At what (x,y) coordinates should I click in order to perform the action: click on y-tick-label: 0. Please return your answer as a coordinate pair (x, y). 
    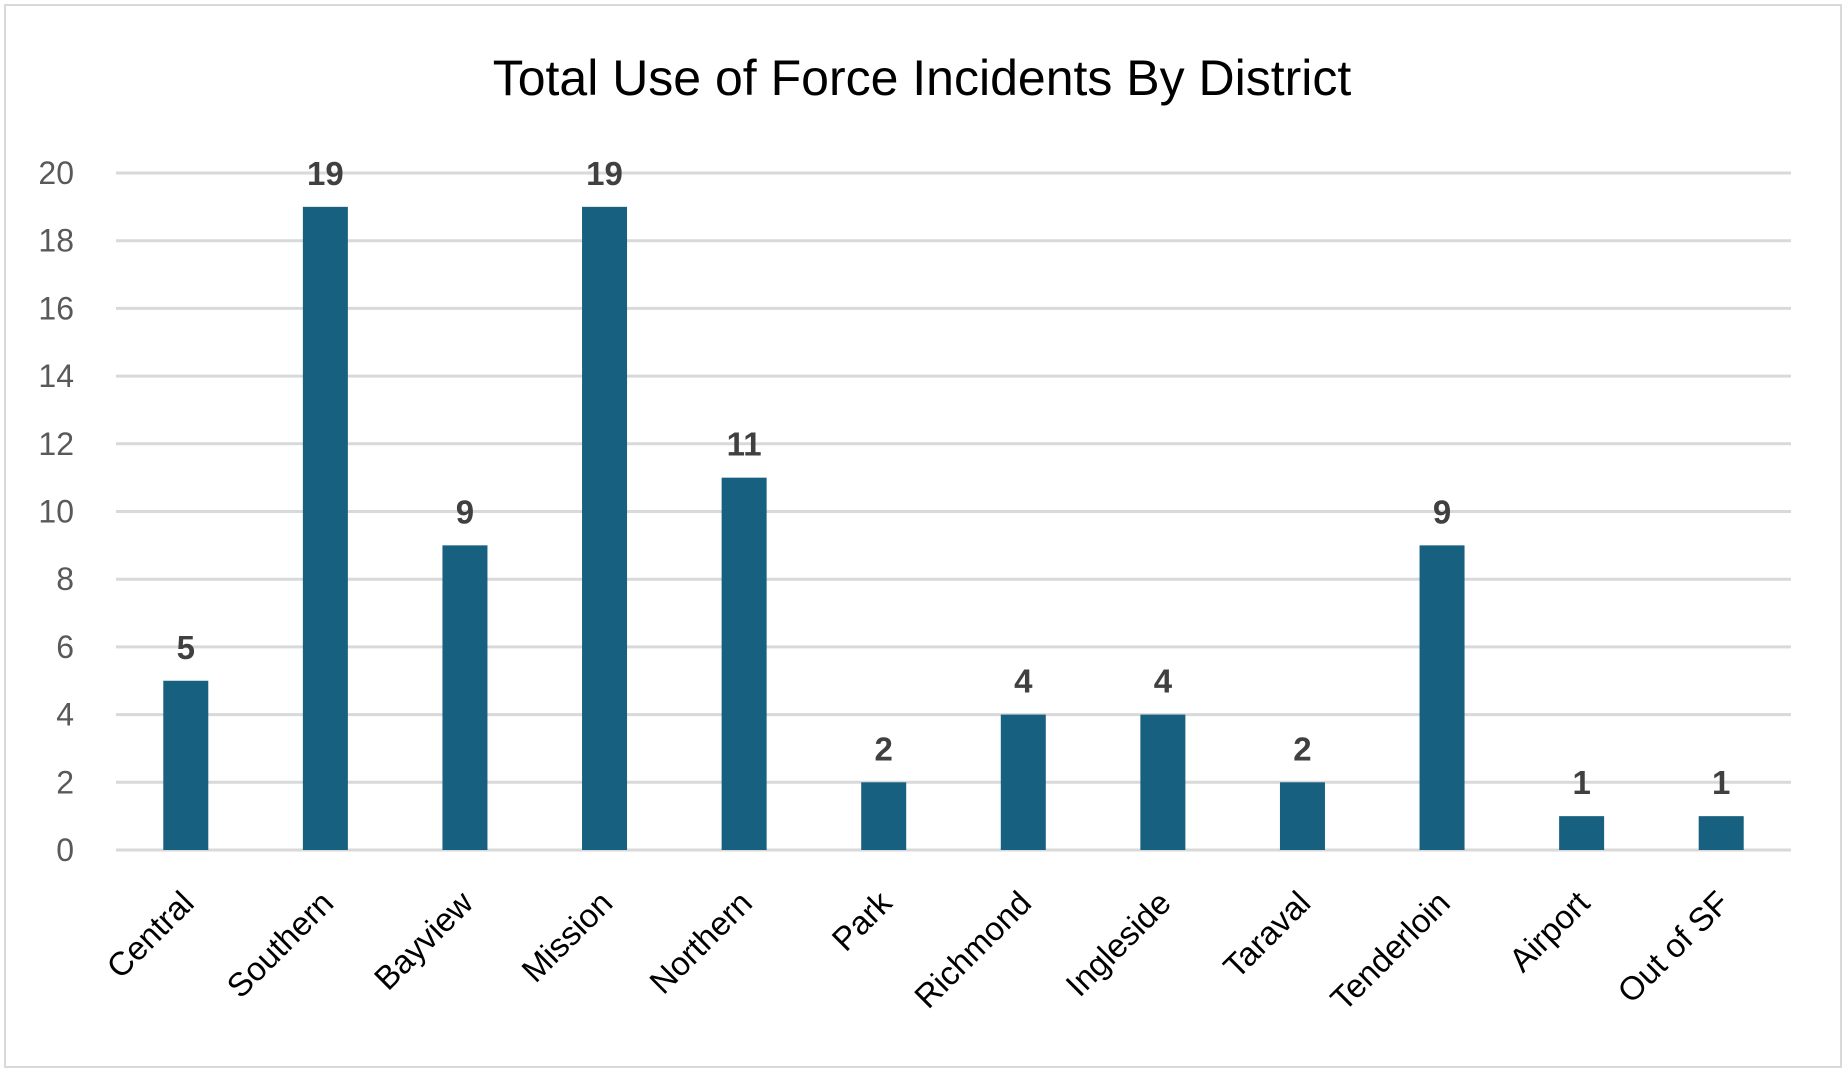
    Looking at the image, I should click on (65, 850).